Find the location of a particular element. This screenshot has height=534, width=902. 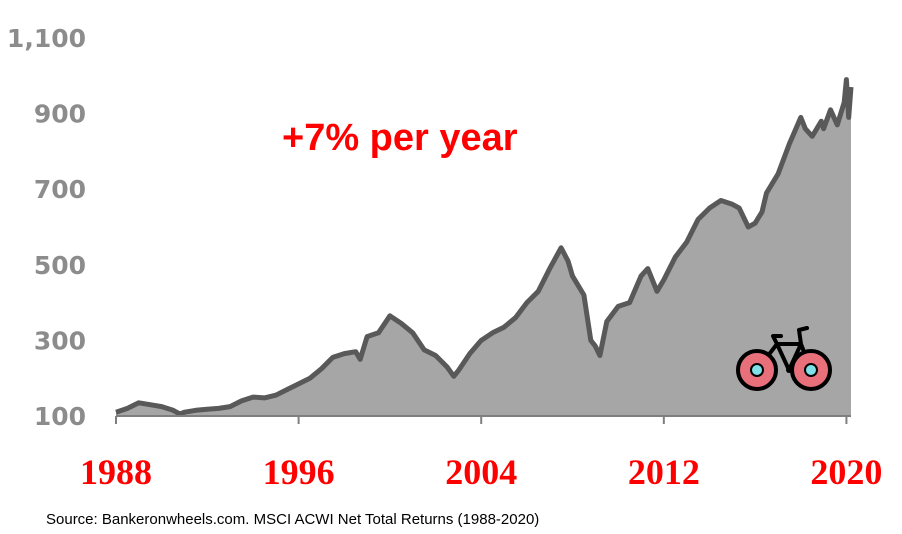

x-axis-ticks: 1988 1996 2004 2012 2020 is located at coordinates (481, 454).